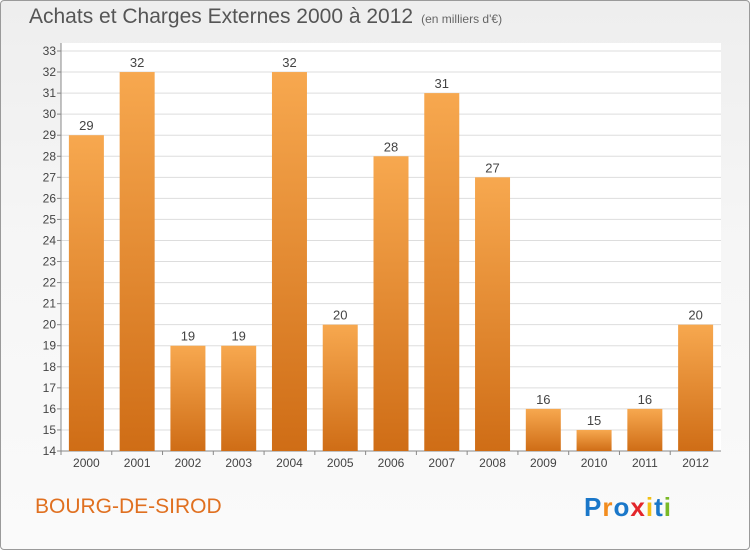 The image size is (750, 550). I want to click on x-tick-label: 2012, so click(695, 463).